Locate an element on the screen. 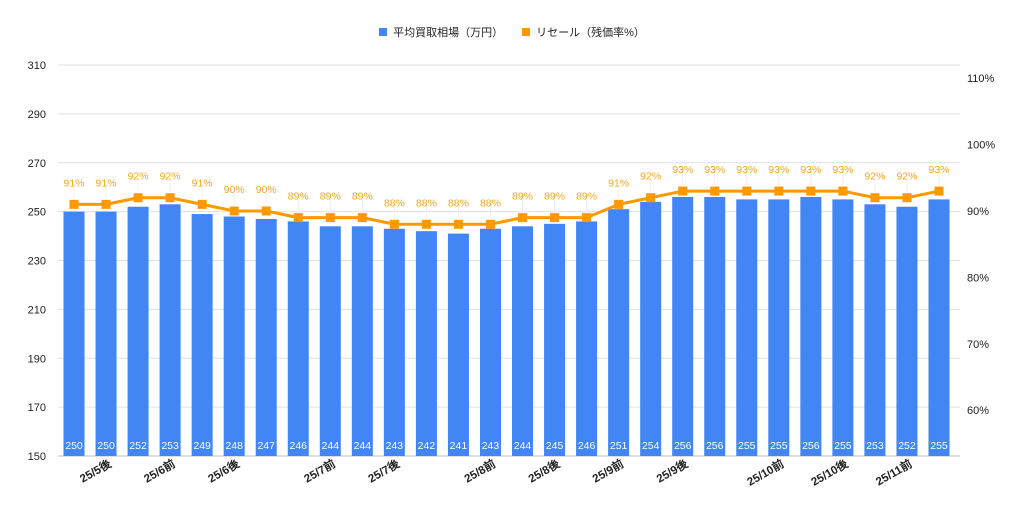 The height and width of the screenshot is (521, 1024). left-axis-tick: 230 is located at coordinates (37, 262).